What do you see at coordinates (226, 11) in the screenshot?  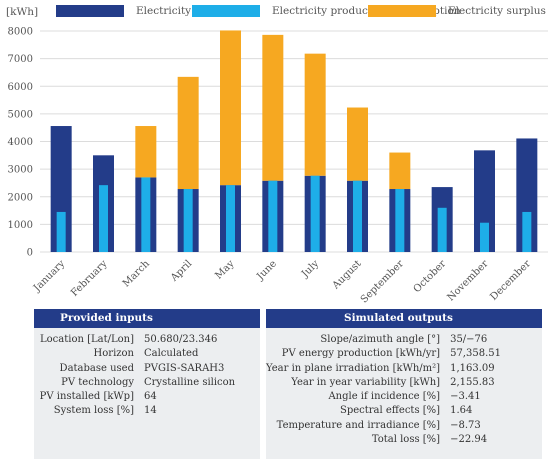 I see `legend-swatch-production` at bounding box center [226, 11].